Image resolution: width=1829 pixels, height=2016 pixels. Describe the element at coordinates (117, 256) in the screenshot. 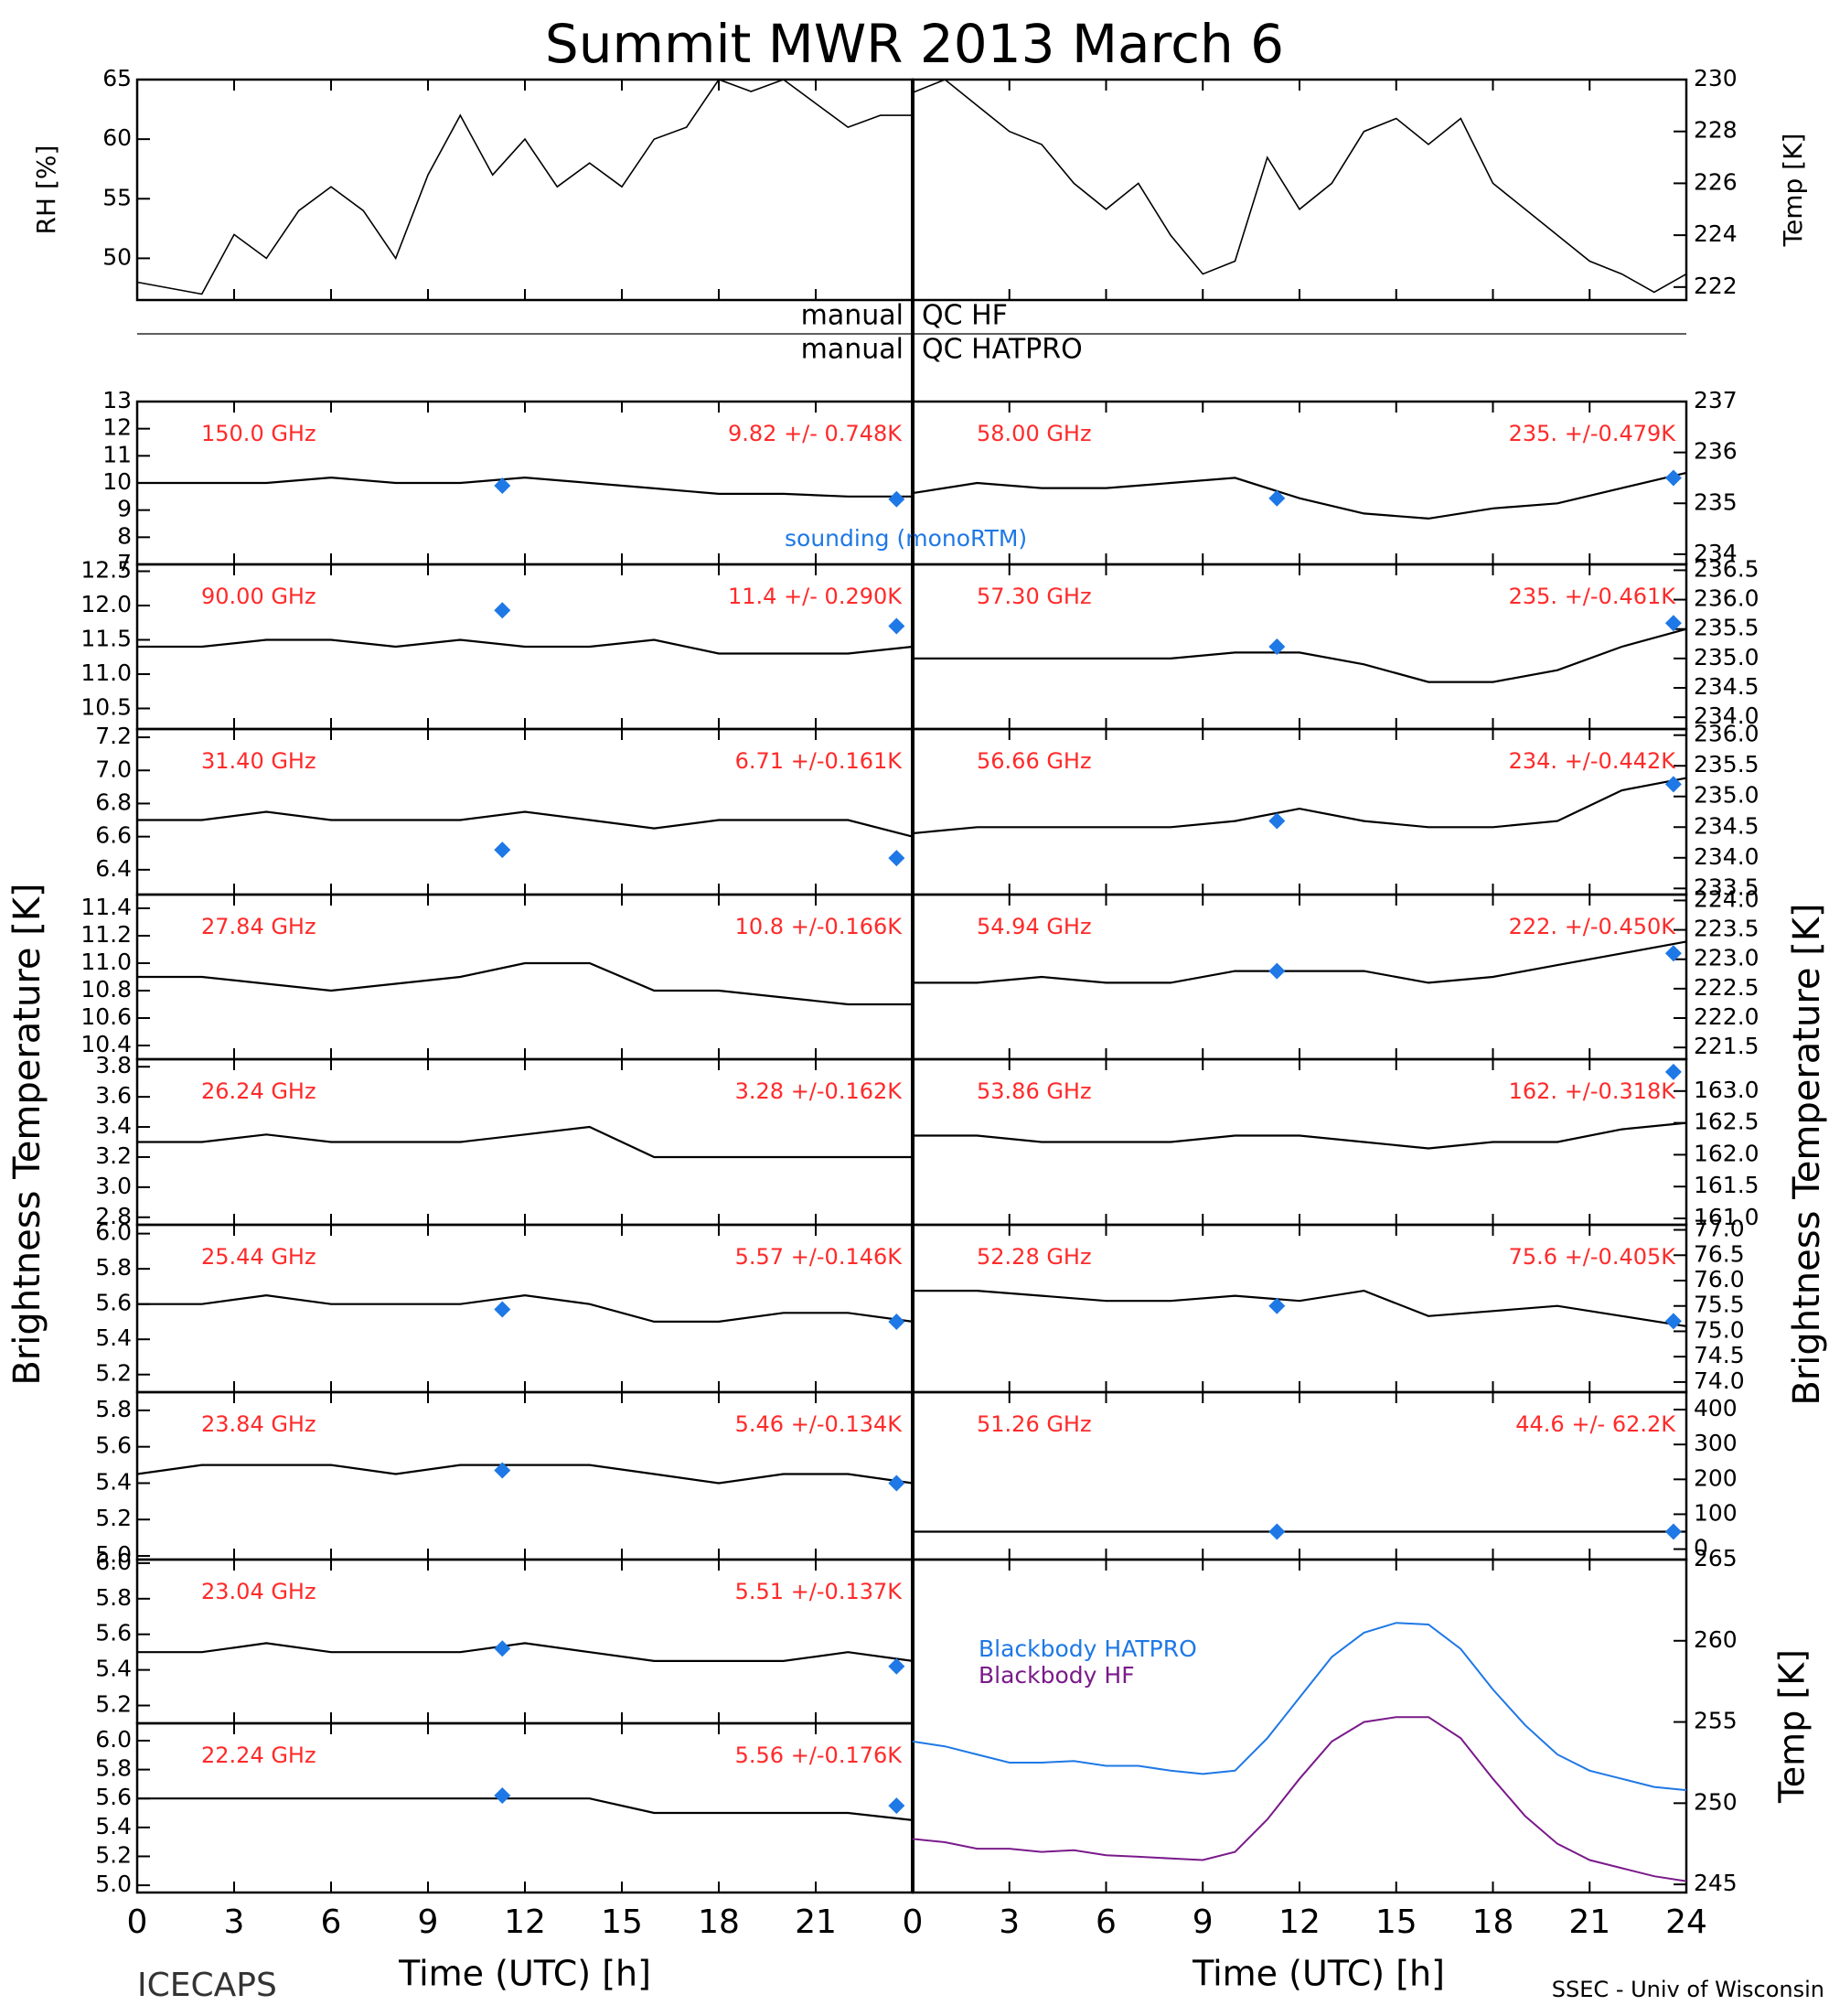

I see `y-tick-label: 50` at that location.